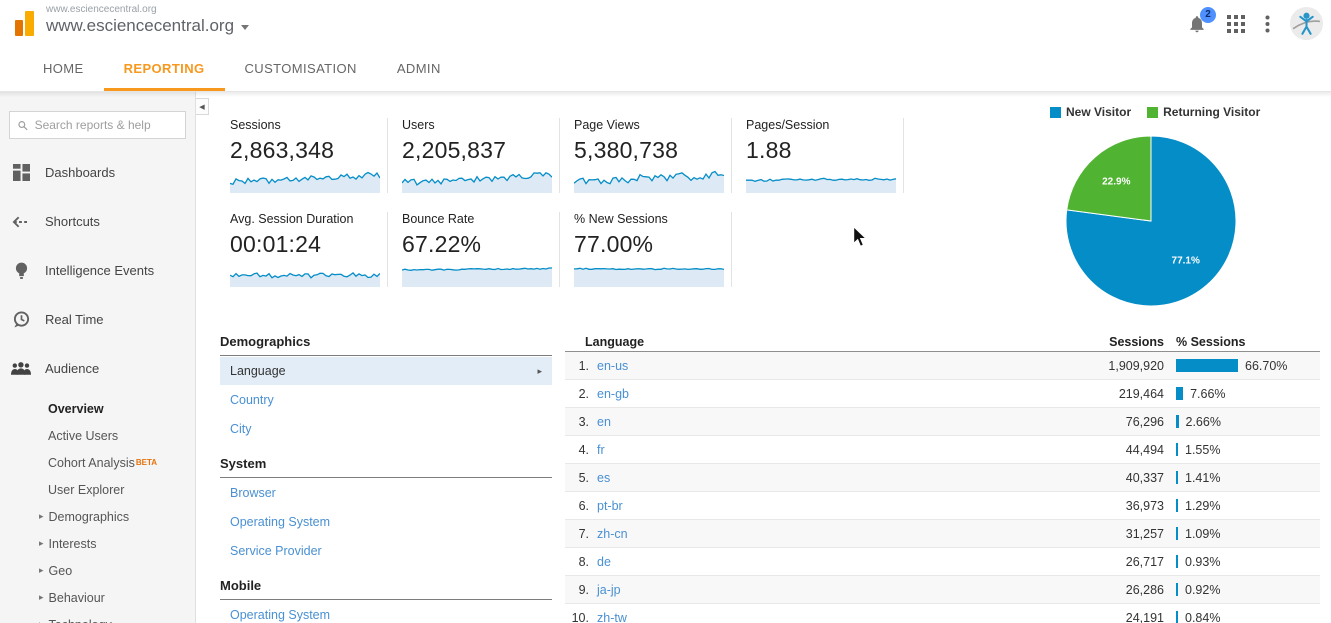 This screenshot has width=1331, height=623. I want to click on tab-customisation: CUSTOMISATION, so click(300, 68).